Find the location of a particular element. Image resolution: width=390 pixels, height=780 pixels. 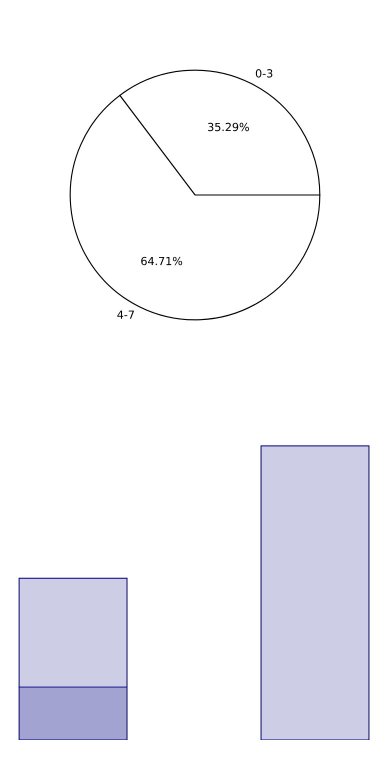

data-label: 35.29% is located at coordinates (228, 127).